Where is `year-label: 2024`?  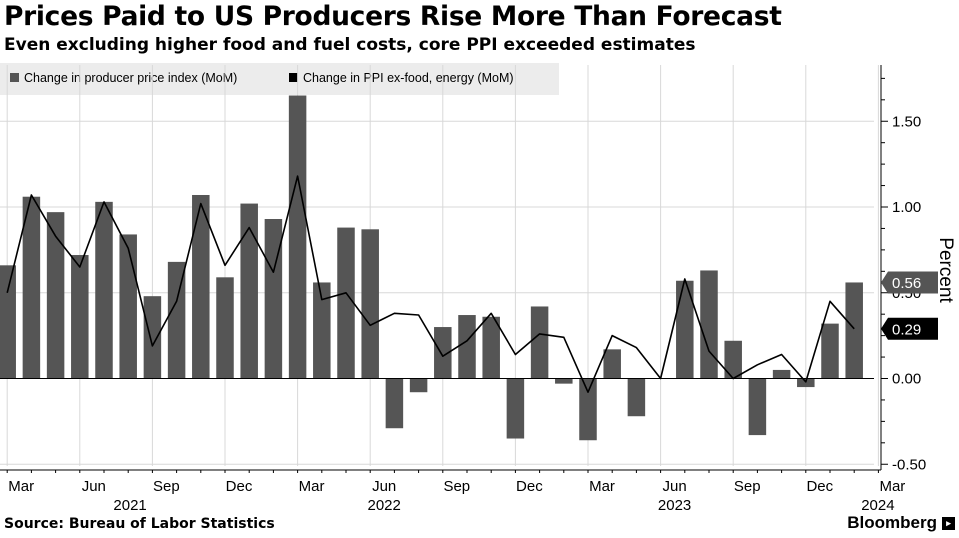
year-label: 2024 is located at coordinates (877, 505).